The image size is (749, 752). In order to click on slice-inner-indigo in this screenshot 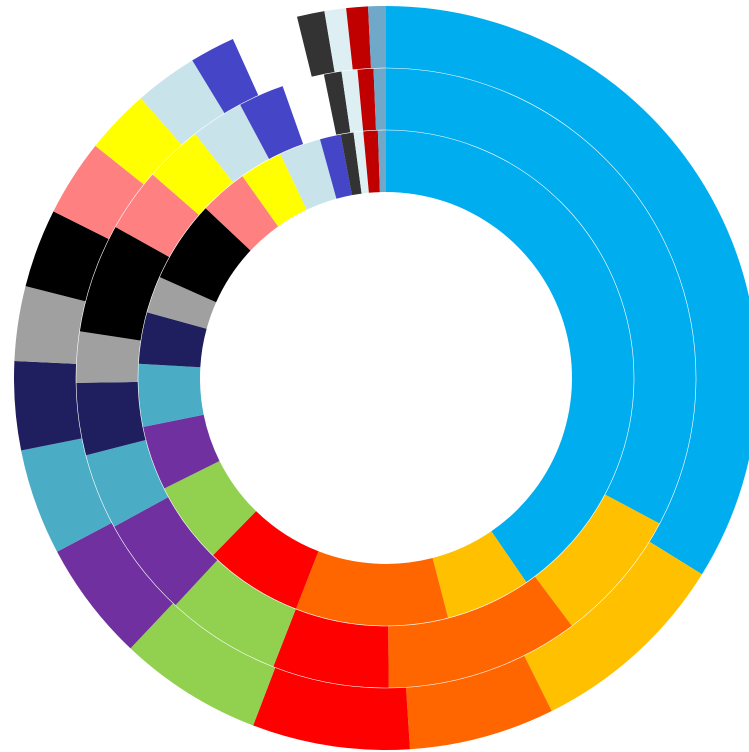, I will do `click(335, 166)`.